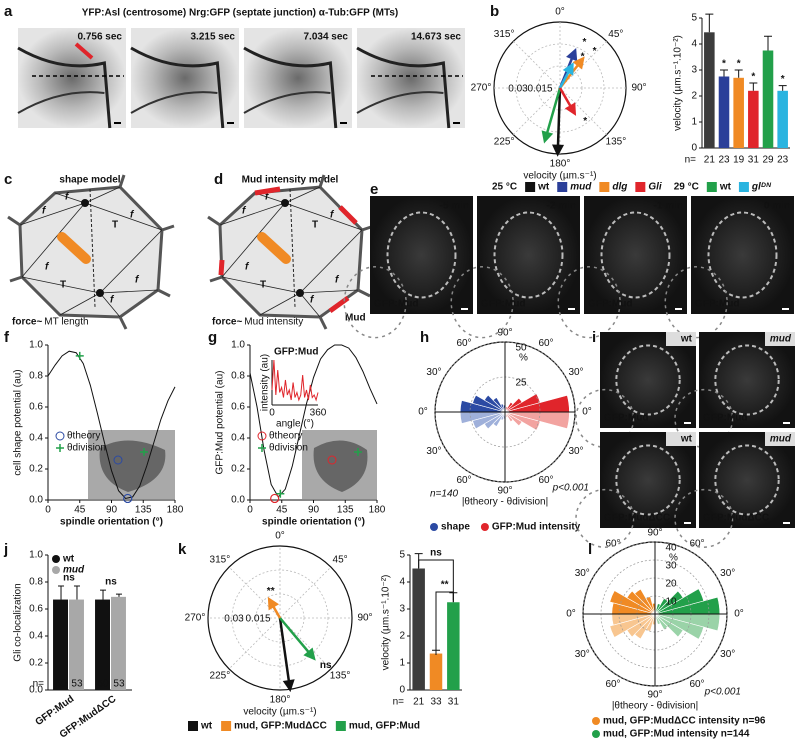  What do you see at coordinates (696, 684) in the screenshot?
I see `angle-label: 60°` at bounding box center [696, 684].